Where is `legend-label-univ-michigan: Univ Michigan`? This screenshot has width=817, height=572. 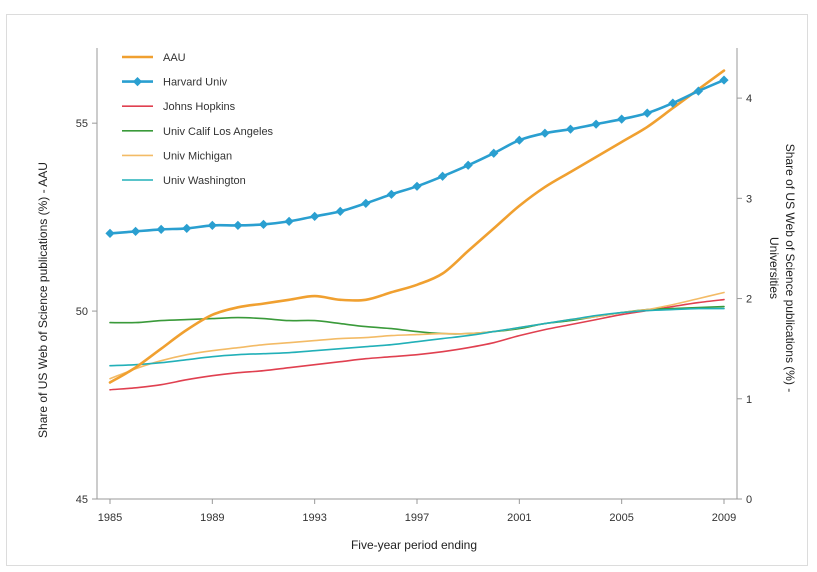 legend-label-univ-michigan: Univ Michigan is located at coordinates (197, 156).